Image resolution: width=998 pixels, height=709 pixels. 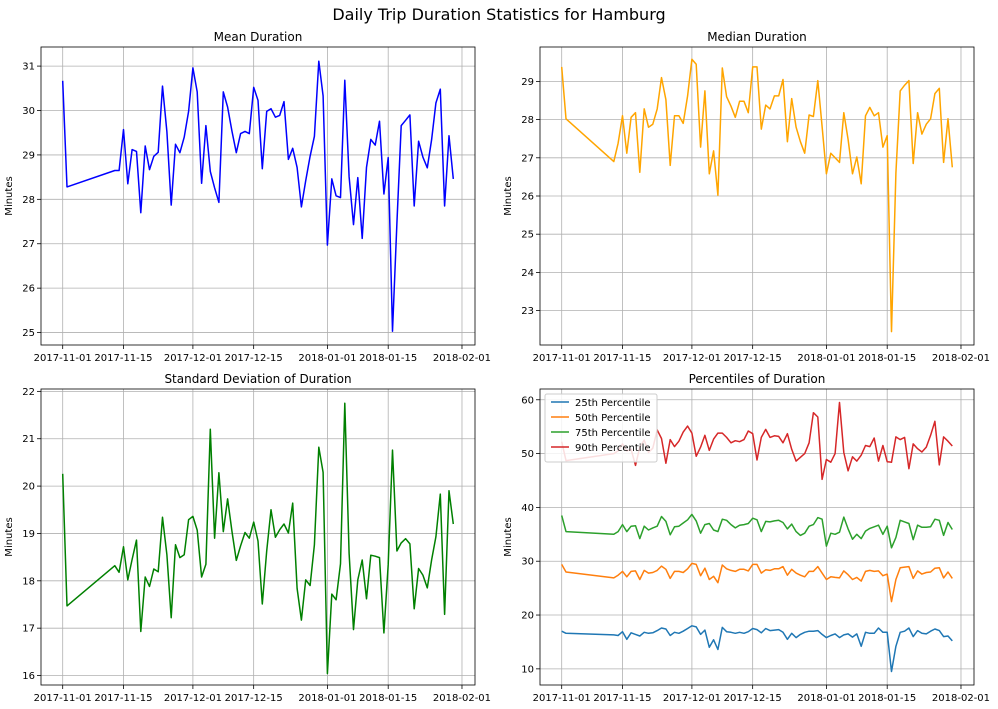 What do you see at coordinates (613, 403) in the screenshot?
I see `legend-label: 25th Percentile` at bounding box center [613, 403].